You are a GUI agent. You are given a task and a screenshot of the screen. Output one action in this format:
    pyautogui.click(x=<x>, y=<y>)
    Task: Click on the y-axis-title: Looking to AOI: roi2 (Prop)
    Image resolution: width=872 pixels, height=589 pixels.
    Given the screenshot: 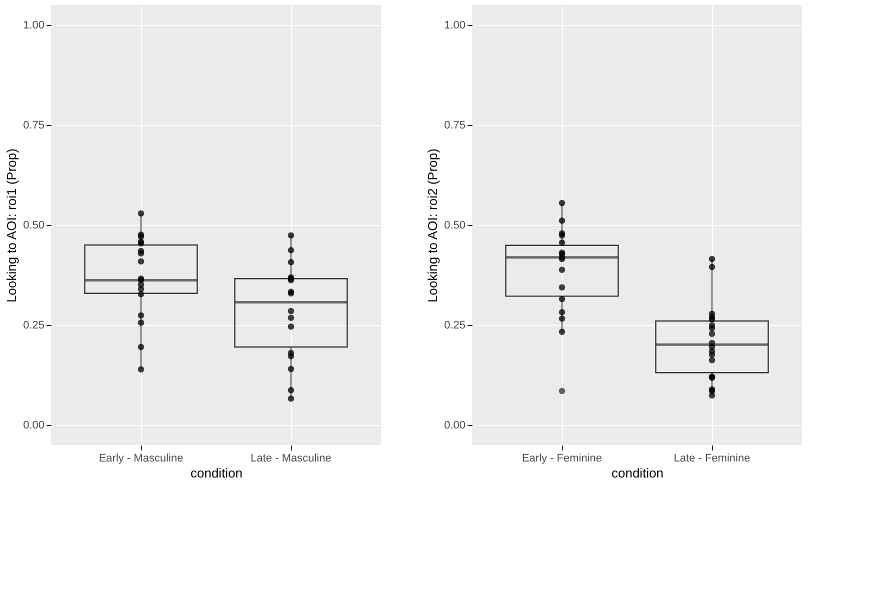 What is the action you would take?
    pyautogui.click(x=432, y=225)
    